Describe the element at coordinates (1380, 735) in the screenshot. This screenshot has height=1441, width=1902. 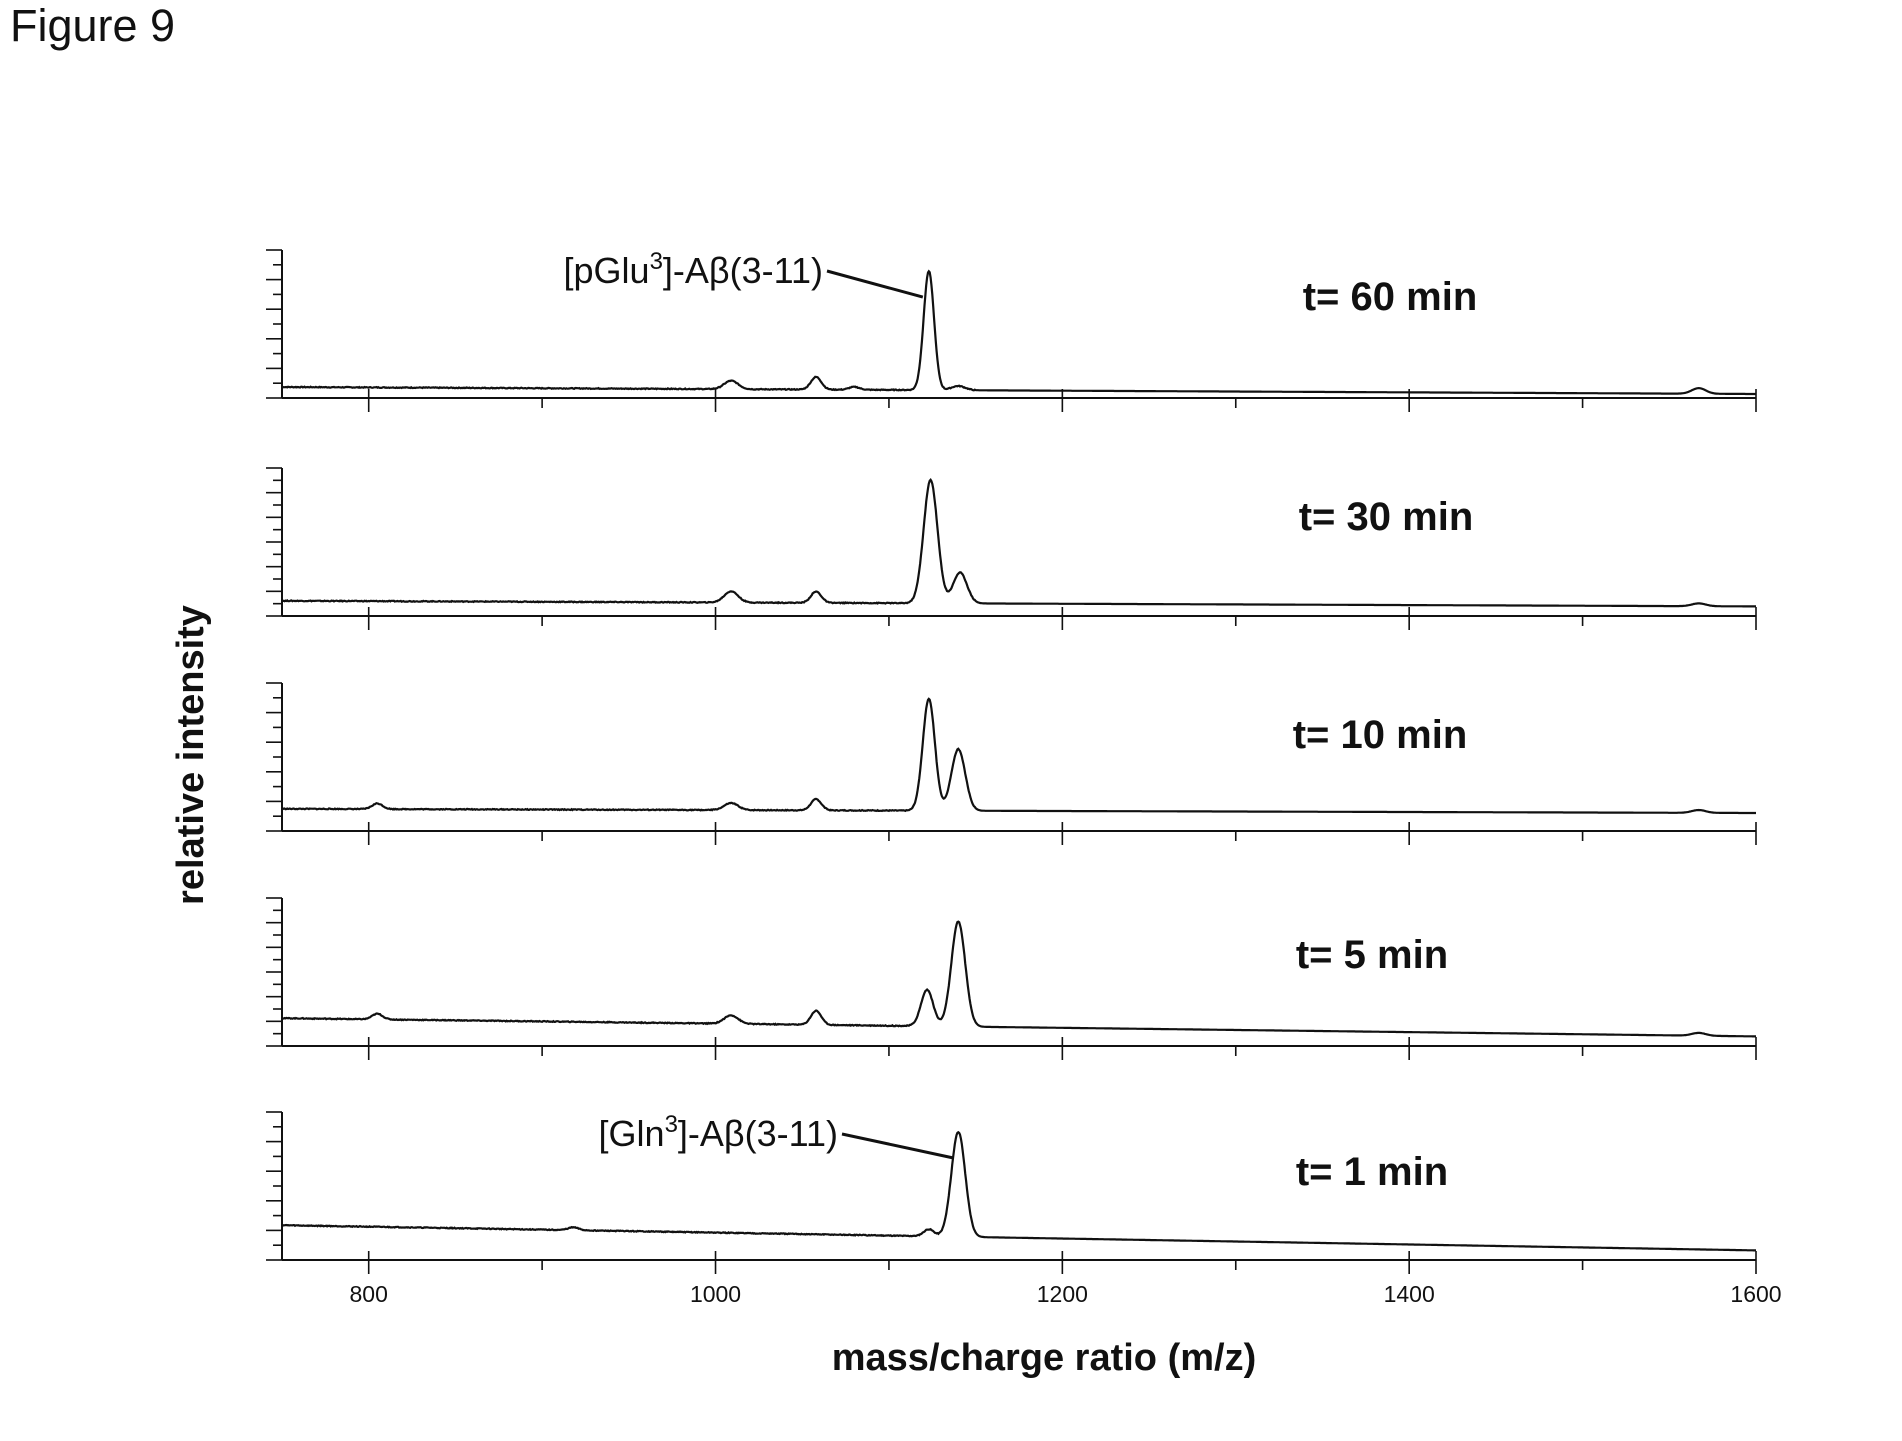
I see `time-label: t= 10 min` at that location.